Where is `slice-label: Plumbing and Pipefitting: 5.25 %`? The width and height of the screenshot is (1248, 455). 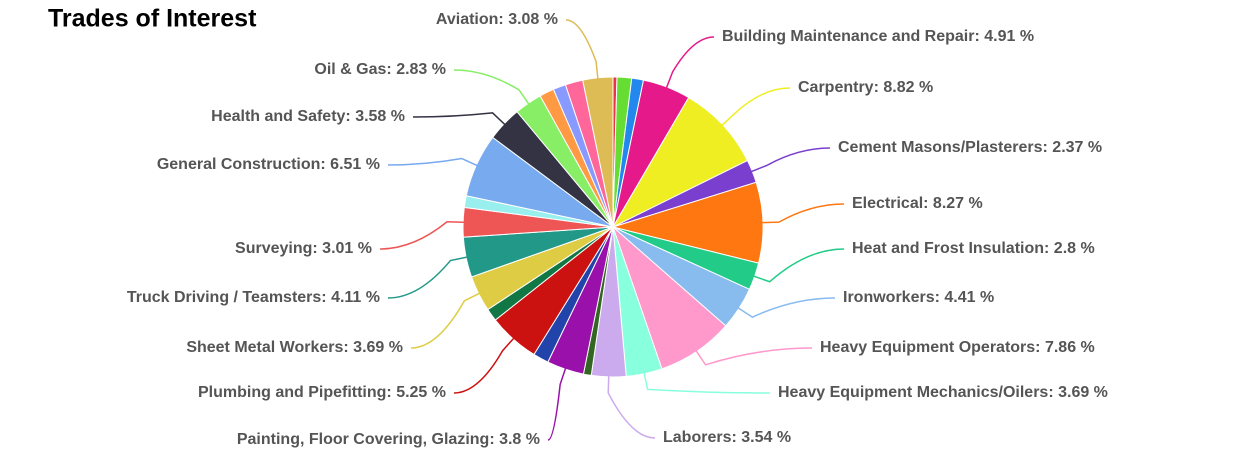
slice-label: Plumbing and Pipefitting: 5.25 % is located at coordinates (322, 392).